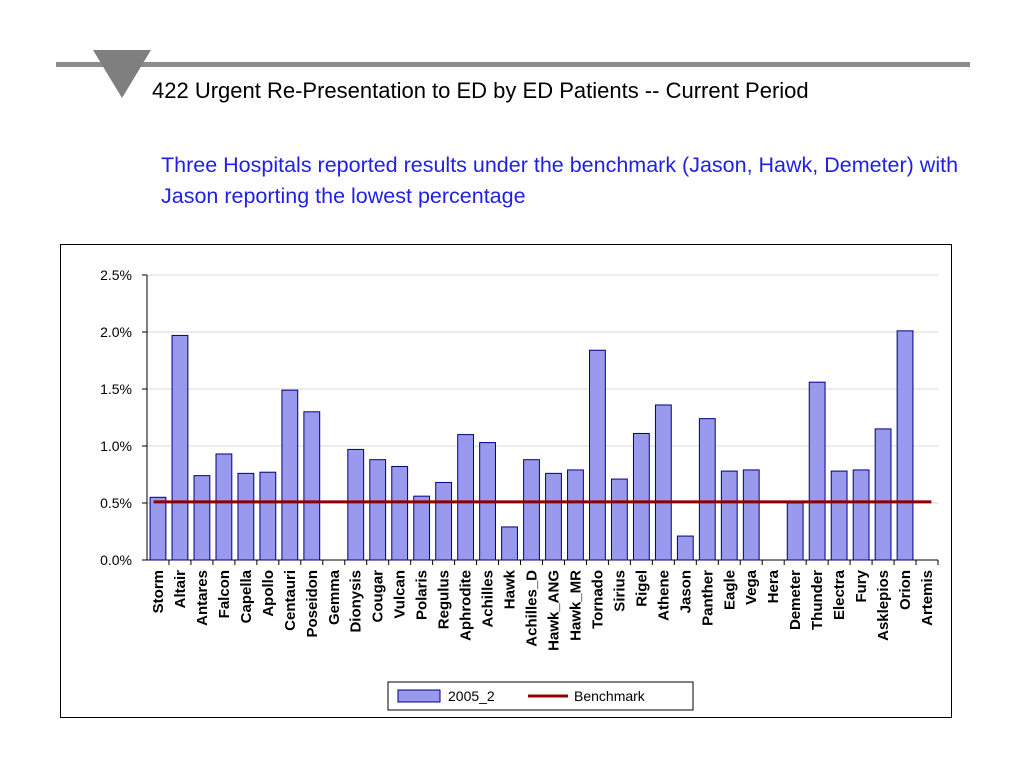 The height and width of the screenshot is (768, 1024). What do you see at coordinates (158, 591) in the screenshot?
I see `category-label: Storm` at bounding box center [158, 591].